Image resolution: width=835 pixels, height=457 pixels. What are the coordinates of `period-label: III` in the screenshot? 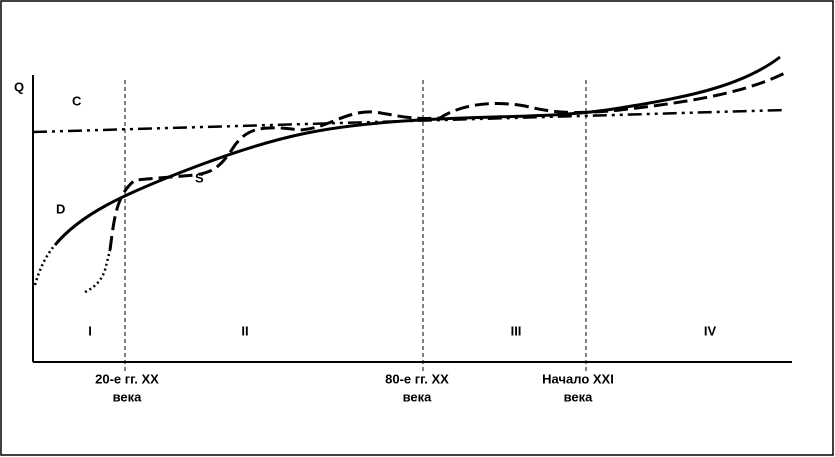 It's located at (516, 330).